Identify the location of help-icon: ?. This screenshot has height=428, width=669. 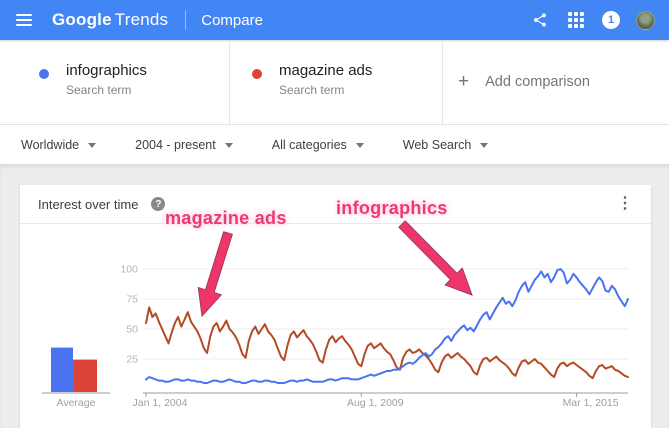
(158, 204).